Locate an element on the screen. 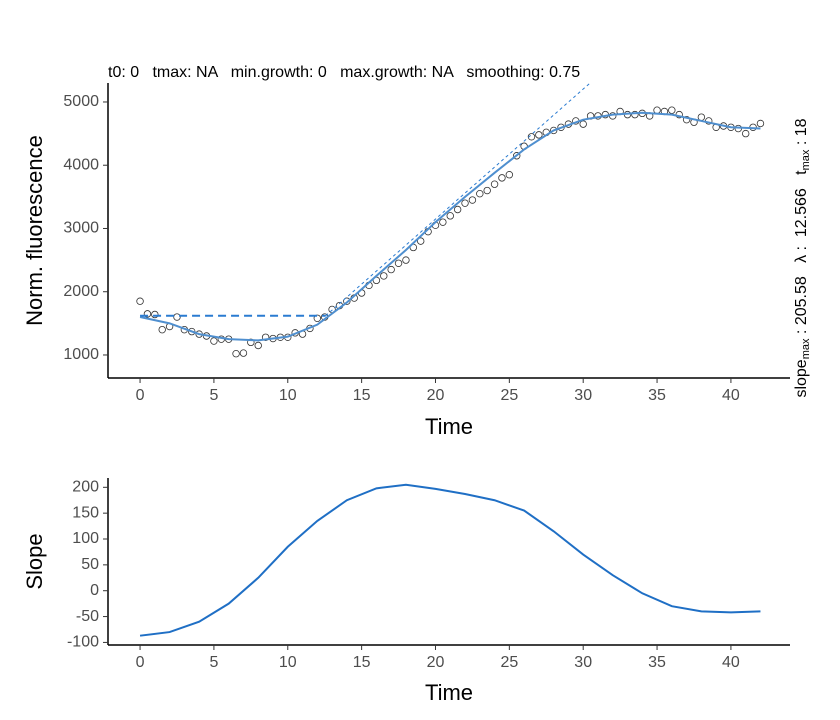 This screenshot has height=720, width=840. annotation-text: t is located at coordinates (801, 172).